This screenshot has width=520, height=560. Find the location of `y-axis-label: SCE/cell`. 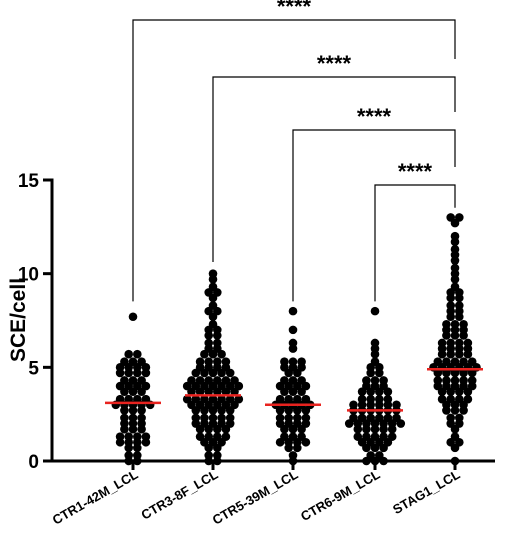

y-axis-label: SCE/cell is located at coordinates (18, 320).